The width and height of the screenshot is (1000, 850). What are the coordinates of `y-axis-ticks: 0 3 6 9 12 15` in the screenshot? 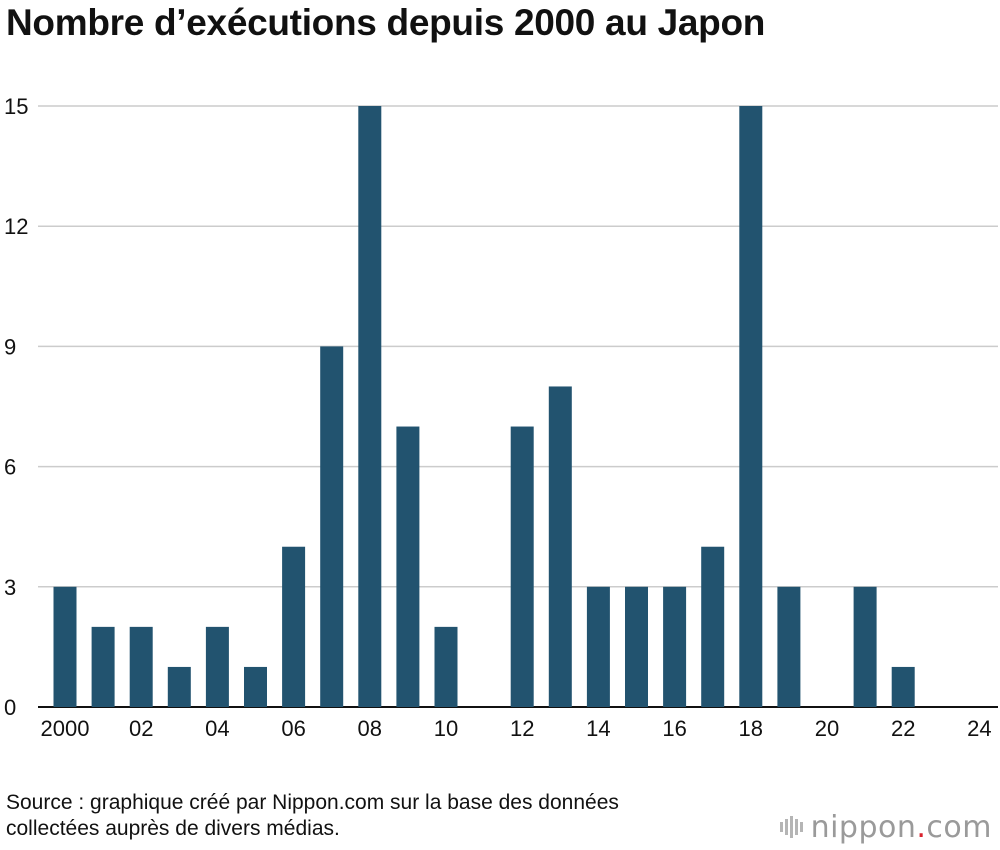 It's located at (16, 407).